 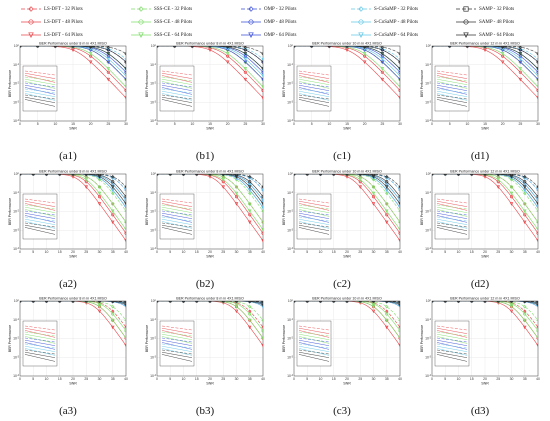 I want to click on legend-label: S-CoSaMP - 32 Pilots, so click(x=396, y=9).